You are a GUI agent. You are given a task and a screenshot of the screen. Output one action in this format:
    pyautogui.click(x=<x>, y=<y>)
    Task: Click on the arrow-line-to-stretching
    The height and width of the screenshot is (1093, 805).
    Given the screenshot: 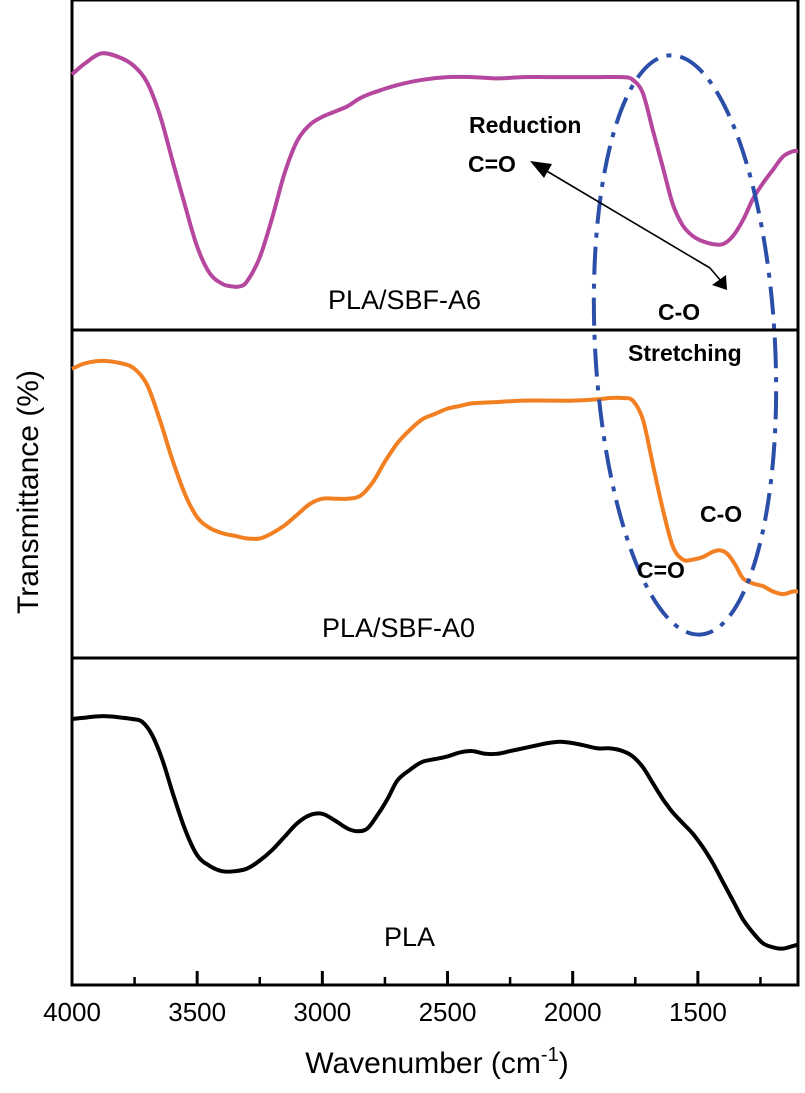 What is the action you would take?
    pyautogui.click(x=715, y=274)
    